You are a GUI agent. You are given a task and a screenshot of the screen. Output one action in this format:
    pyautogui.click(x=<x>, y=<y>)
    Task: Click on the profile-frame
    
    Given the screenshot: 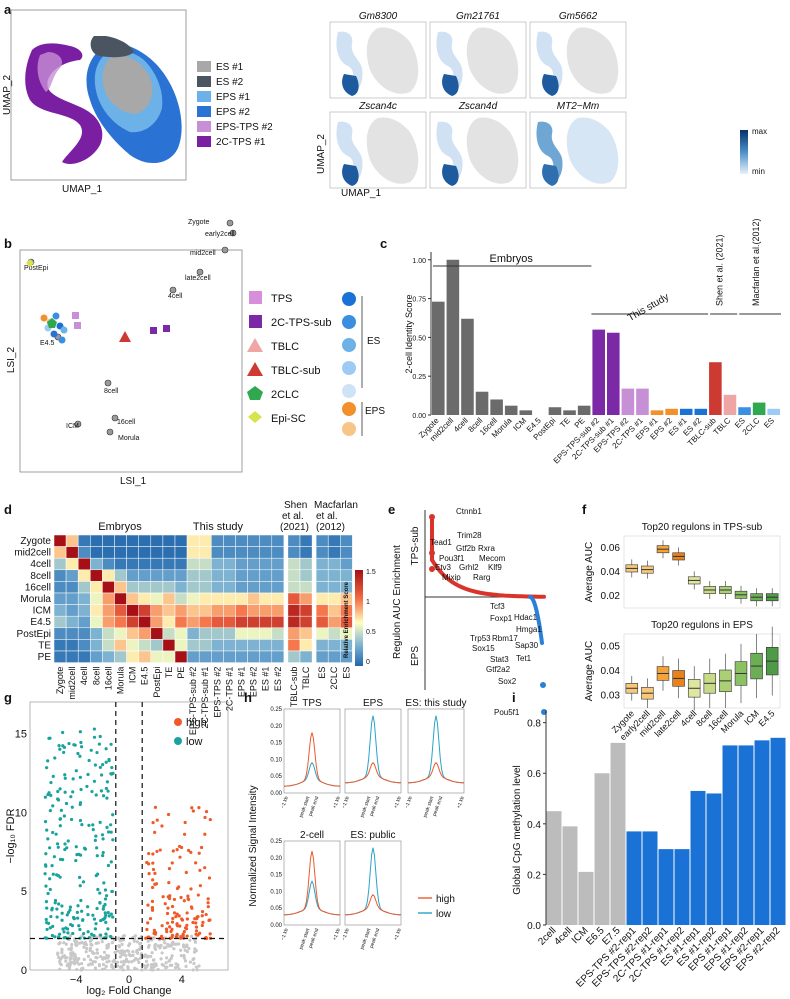 What is the action you would take?
    pyautogui.click(x=436, y=751)
    